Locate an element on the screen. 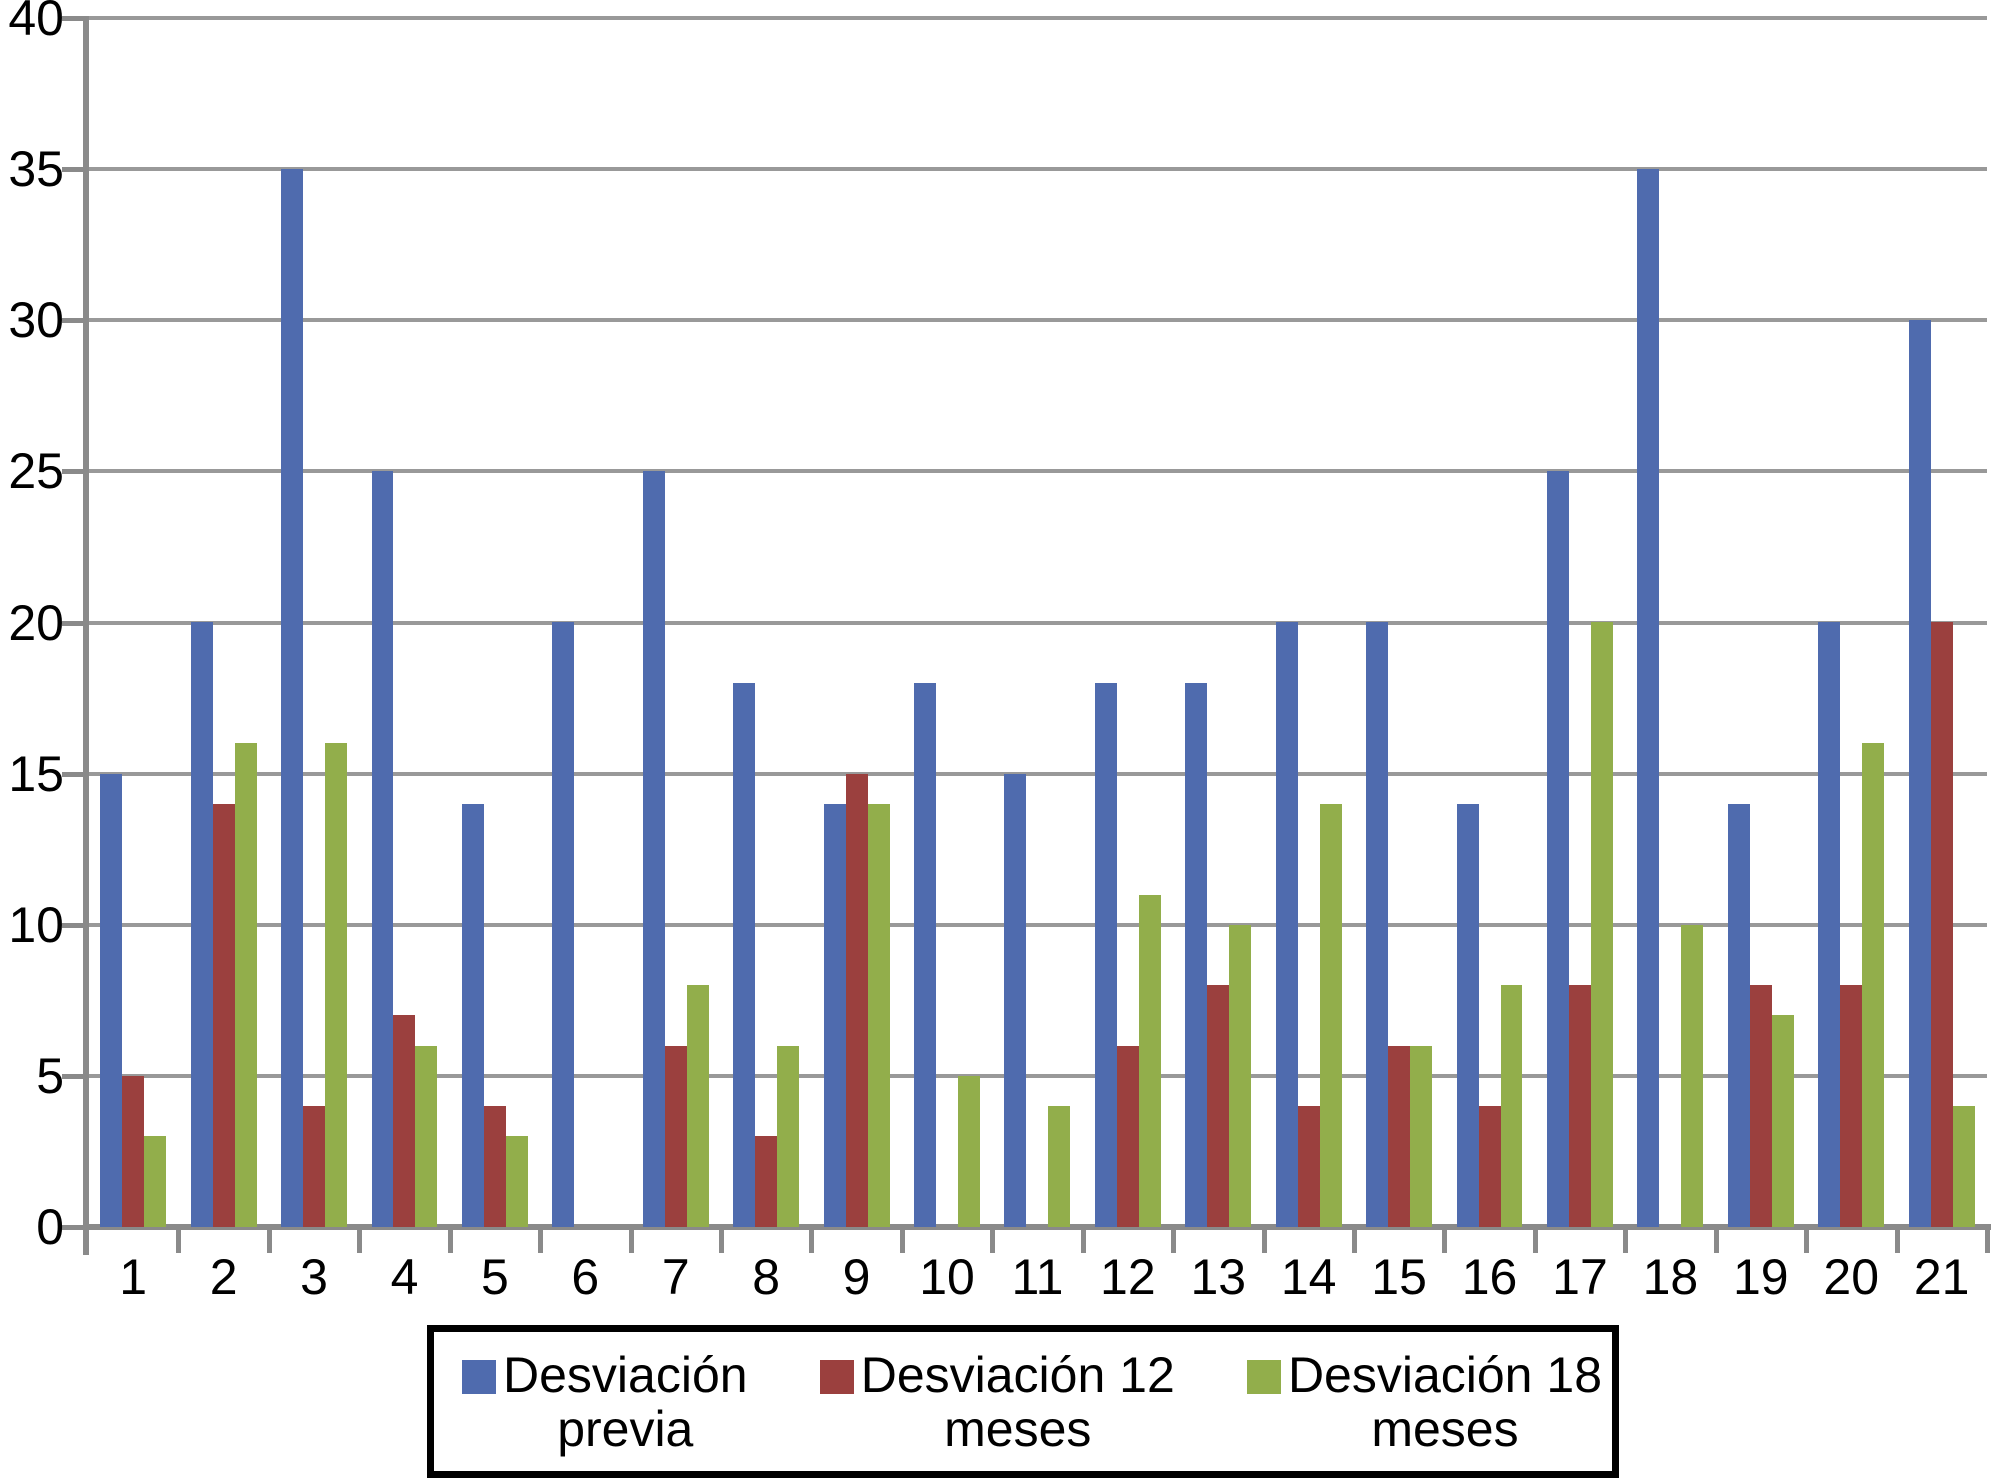 This screenshot has width=1991, height=1482. x-axis-label-3: 3 is located at coordinates (314, 1277).